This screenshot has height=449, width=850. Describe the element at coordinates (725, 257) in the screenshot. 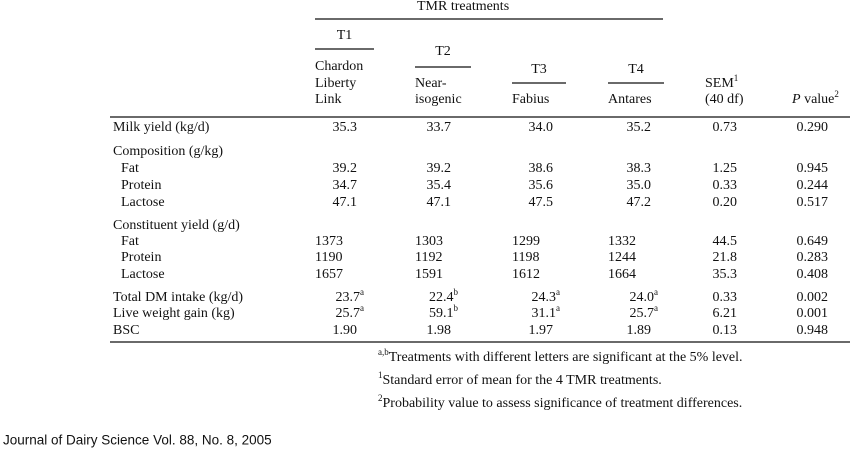

I see `cell: 21.8` at that location.